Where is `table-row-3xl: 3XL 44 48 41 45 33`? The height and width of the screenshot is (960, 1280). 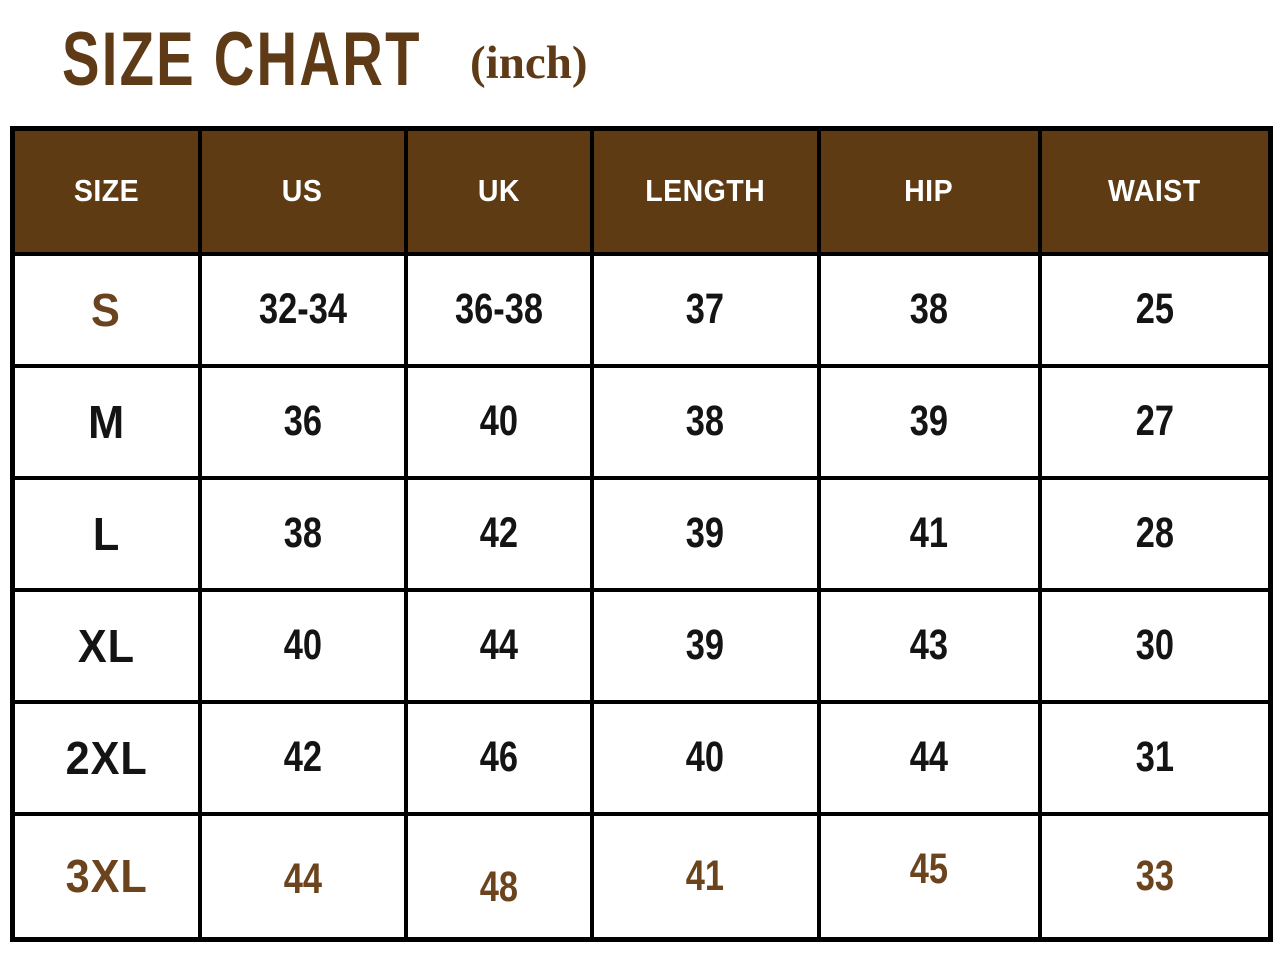
table-row-3xl: 3XL 44 48 41 45 33 is located at coordinates (641, 876).